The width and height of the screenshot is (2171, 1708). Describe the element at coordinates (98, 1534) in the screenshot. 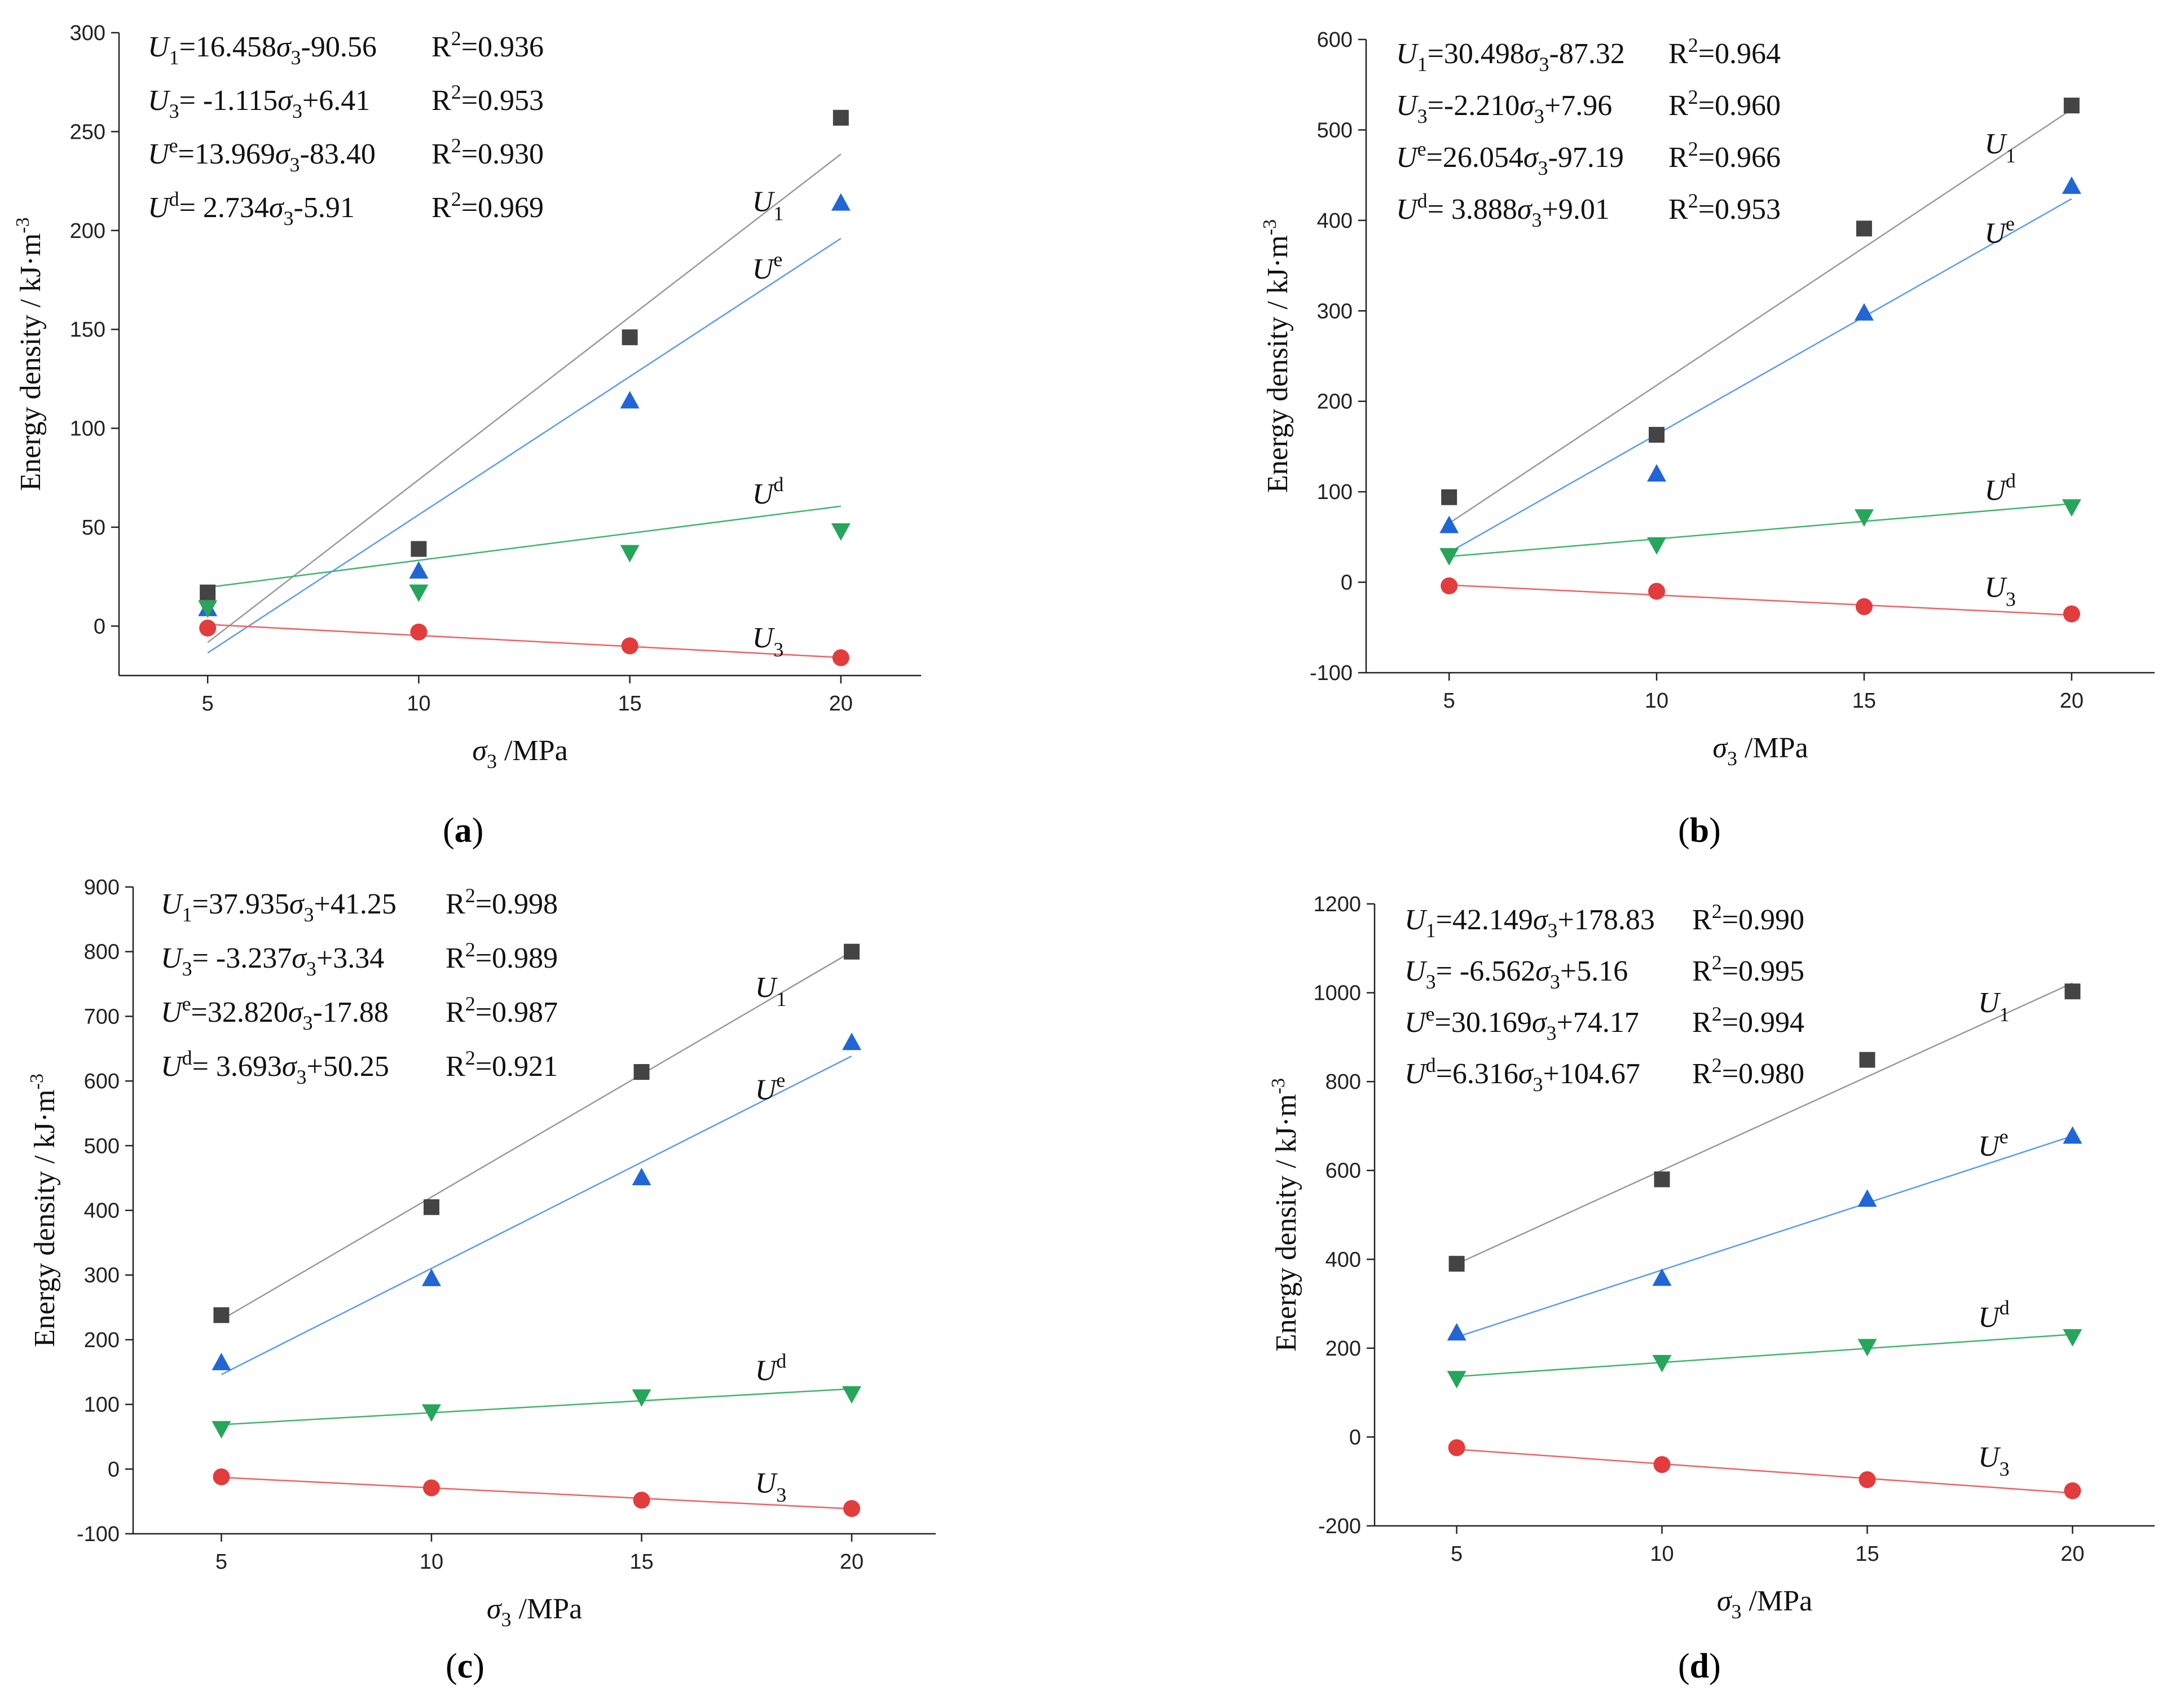

I see `y-tick-label: -100` at that location.